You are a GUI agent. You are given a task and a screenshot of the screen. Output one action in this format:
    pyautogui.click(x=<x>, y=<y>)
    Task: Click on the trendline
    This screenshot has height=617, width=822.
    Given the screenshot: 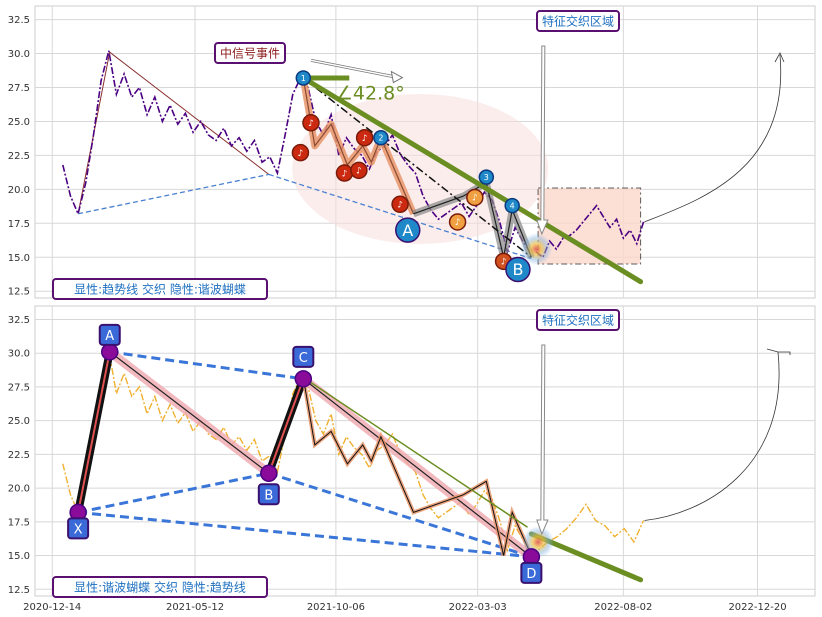 What is the action you would take?
    pyautogui.click(x=472, y=180)
    